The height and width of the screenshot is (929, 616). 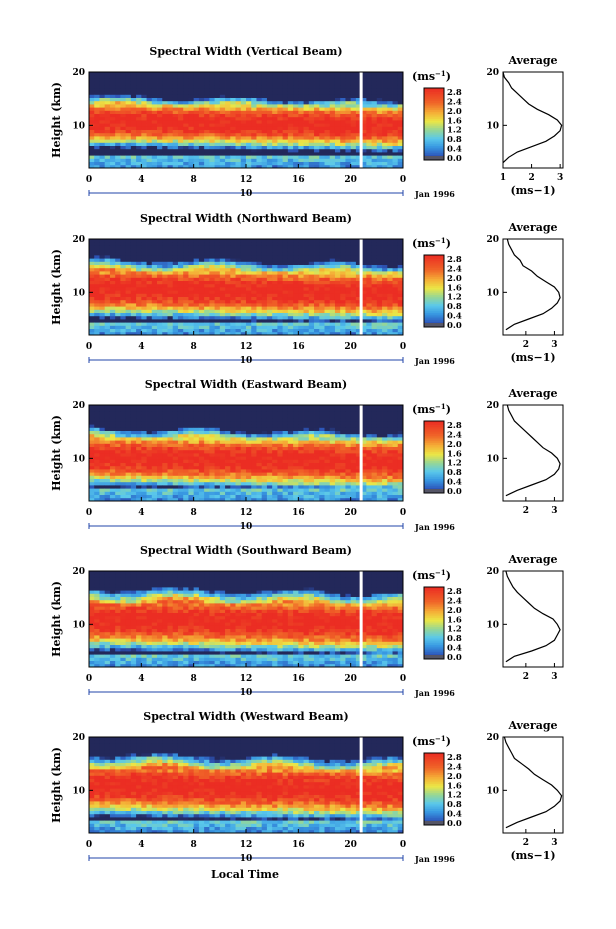 What do you see at coordinates (56, 120) in the screenshot?
I see `y-axis-label: Height (km)` at bounding box center [56, 120].